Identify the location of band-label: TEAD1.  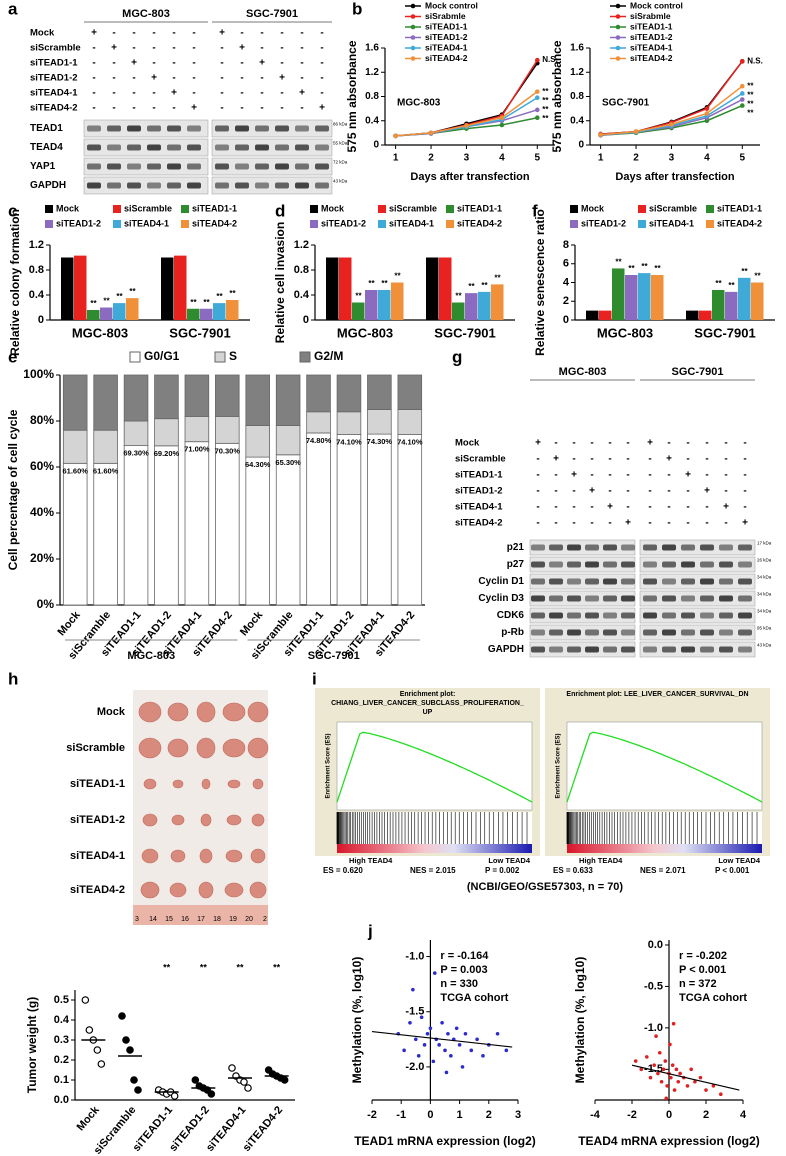
(46, 128).